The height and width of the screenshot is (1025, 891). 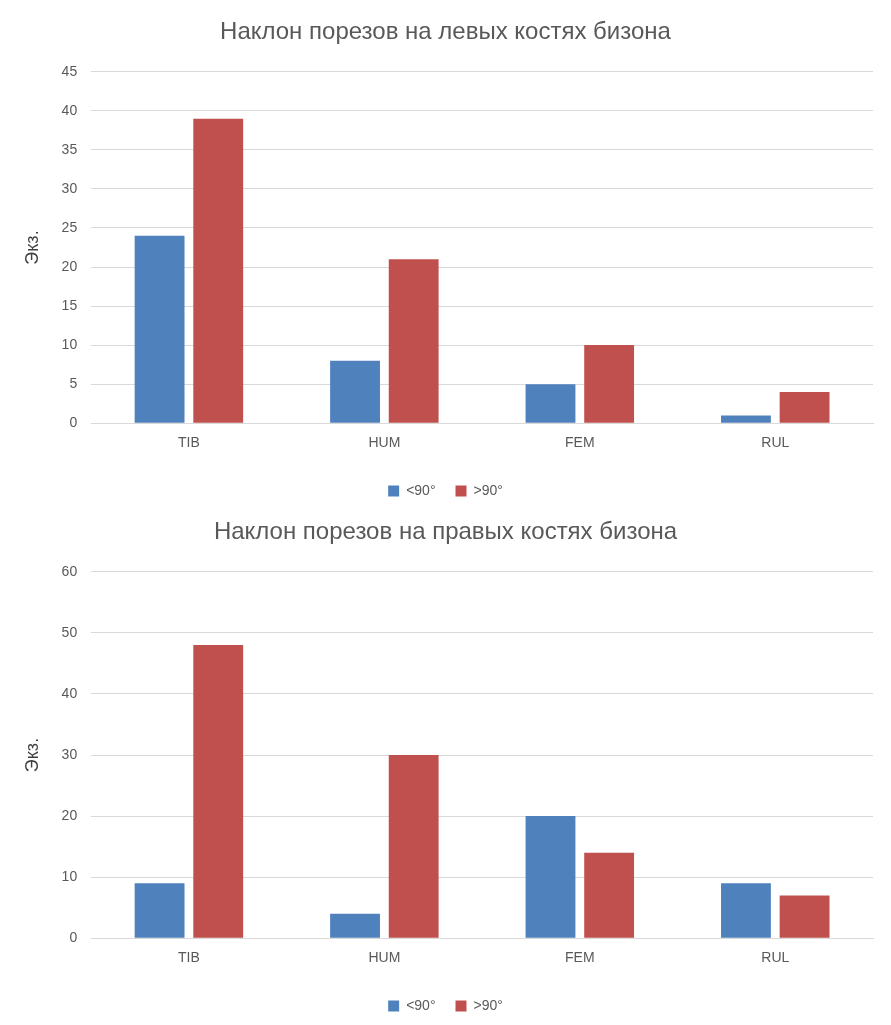 I want to click on y-tick-label: 15, so click(x=69, y=304).